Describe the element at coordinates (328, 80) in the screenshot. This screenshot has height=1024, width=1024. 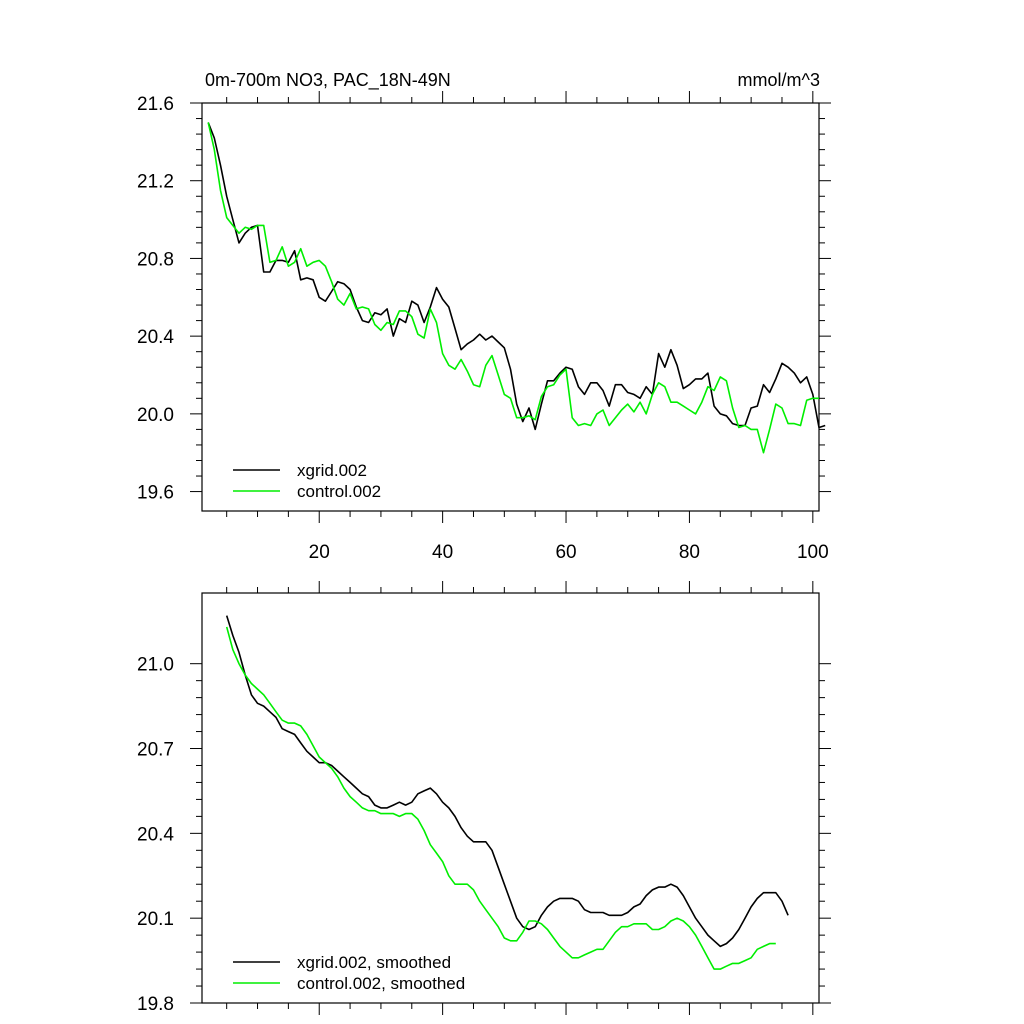
I see `top-panel-title: 0m-700m NO3, PAC_18N-49N` at that location.